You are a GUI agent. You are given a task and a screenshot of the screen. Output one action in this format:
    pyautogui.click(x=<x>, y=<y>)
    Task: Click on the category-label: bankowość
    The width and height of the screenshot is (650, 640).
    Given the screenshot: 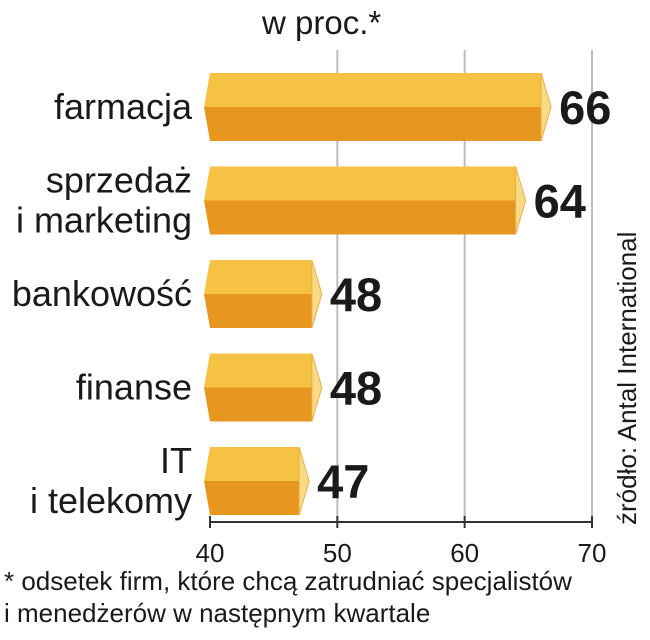 What is the action you would take?
    pyautogui.click(x=102, y=293)
    